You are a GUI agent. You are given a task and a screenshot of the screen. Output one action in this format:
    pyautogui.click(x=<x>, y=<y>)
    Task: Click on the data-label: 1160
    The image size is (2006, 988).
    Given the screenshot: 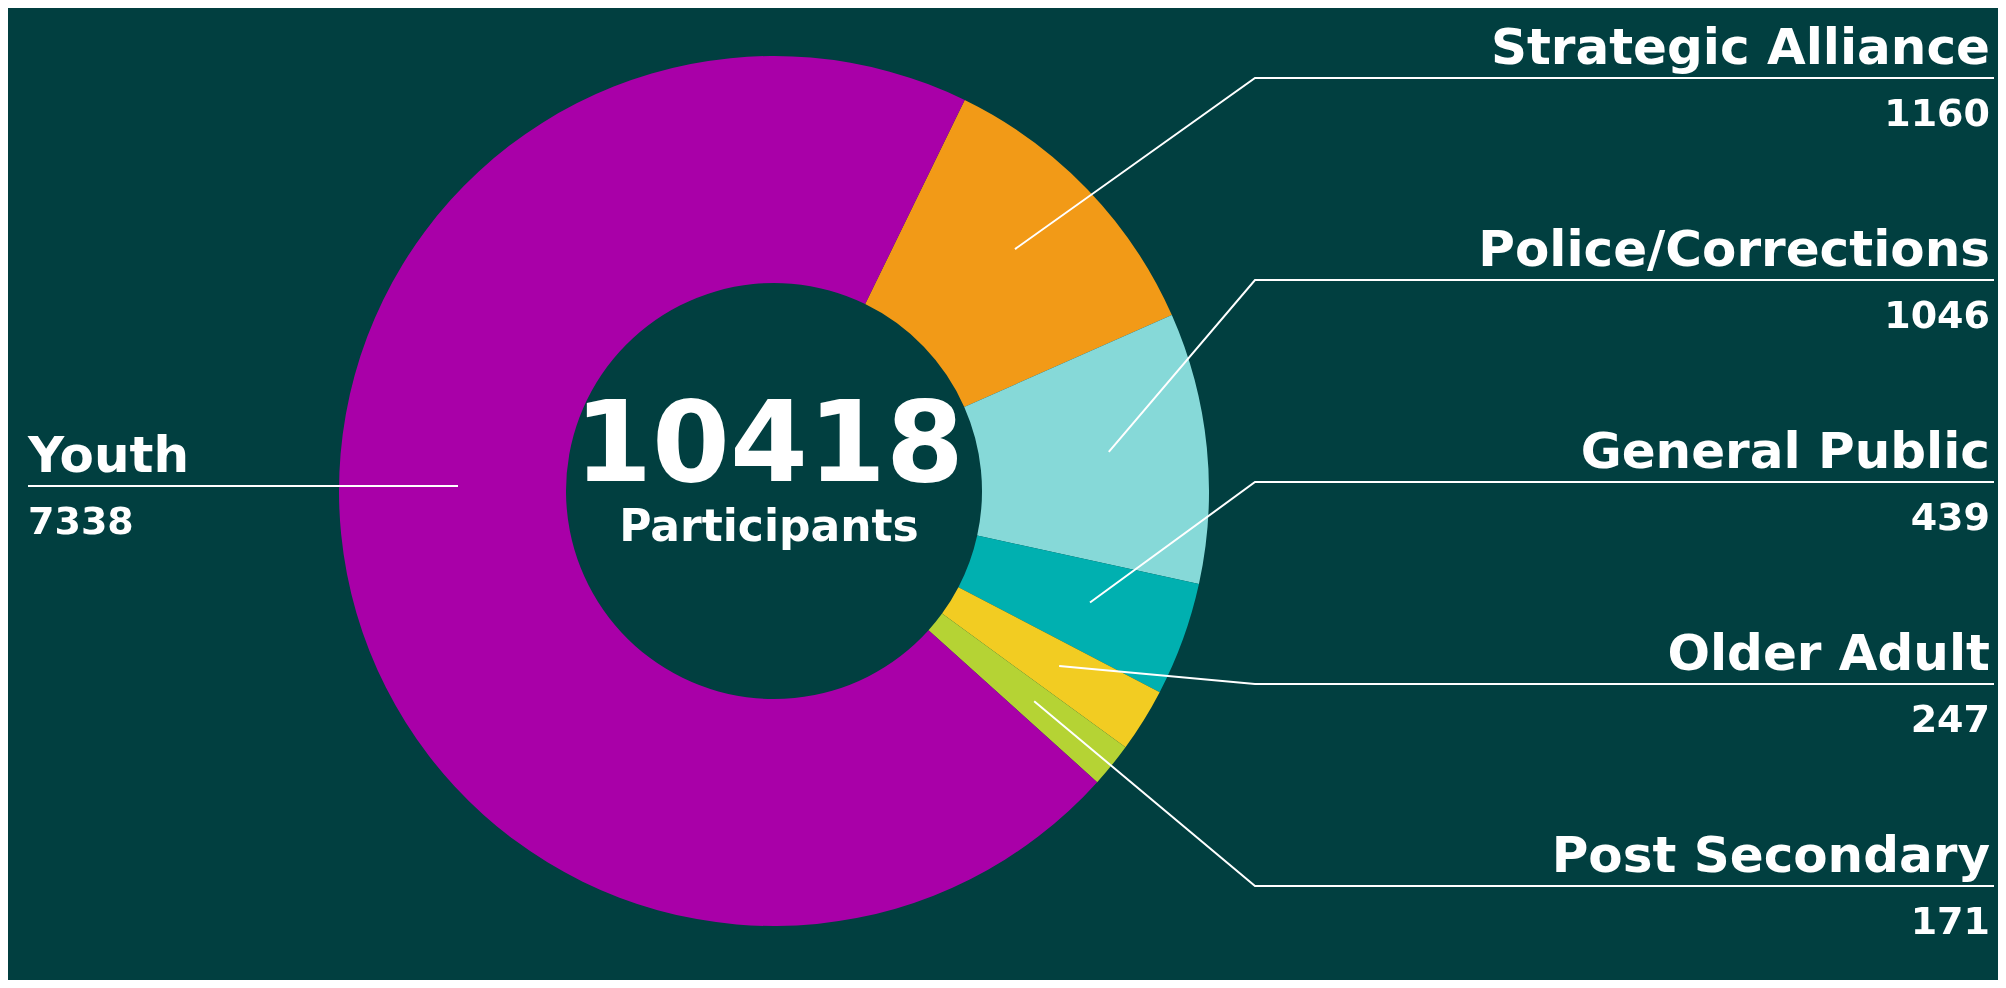 What is the action you would take?
    pyautogui.click(x=1937, y=113)
    